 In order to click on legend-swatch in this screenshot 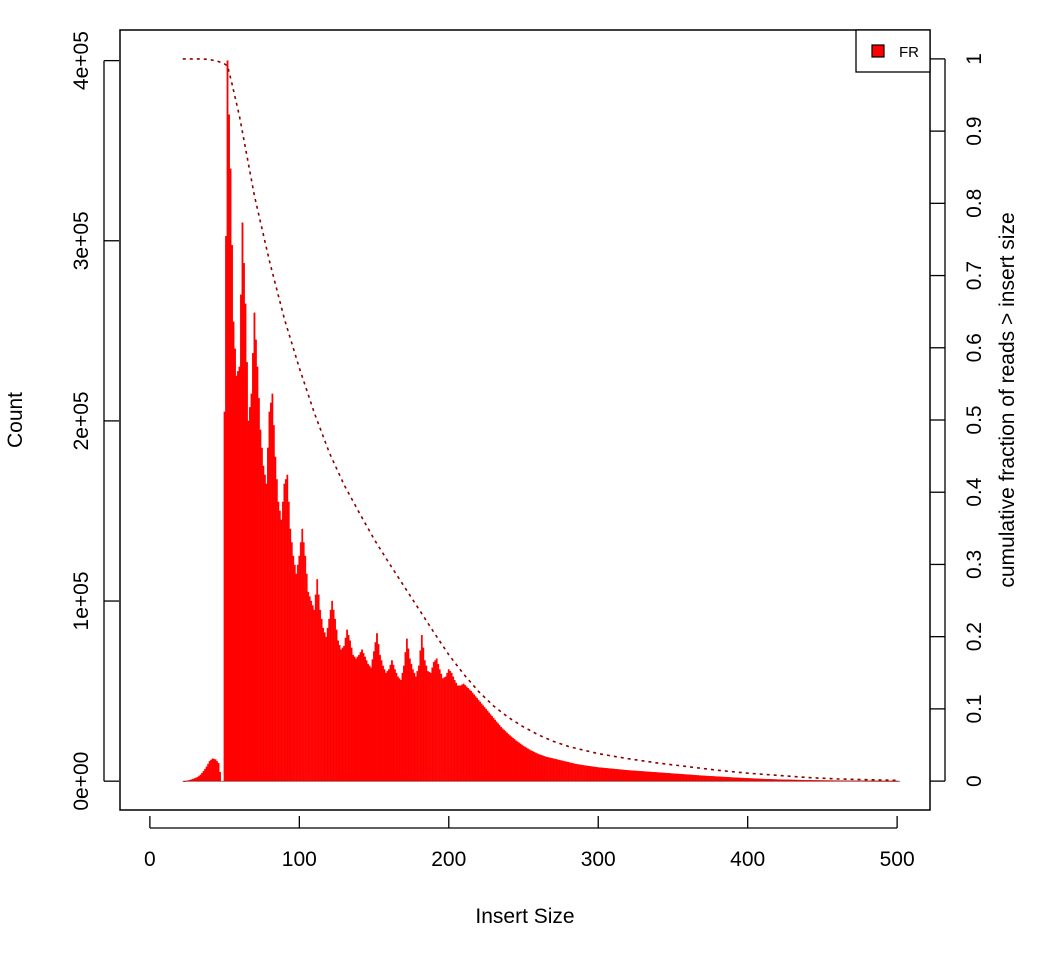, I will do `click(878, 51)`.